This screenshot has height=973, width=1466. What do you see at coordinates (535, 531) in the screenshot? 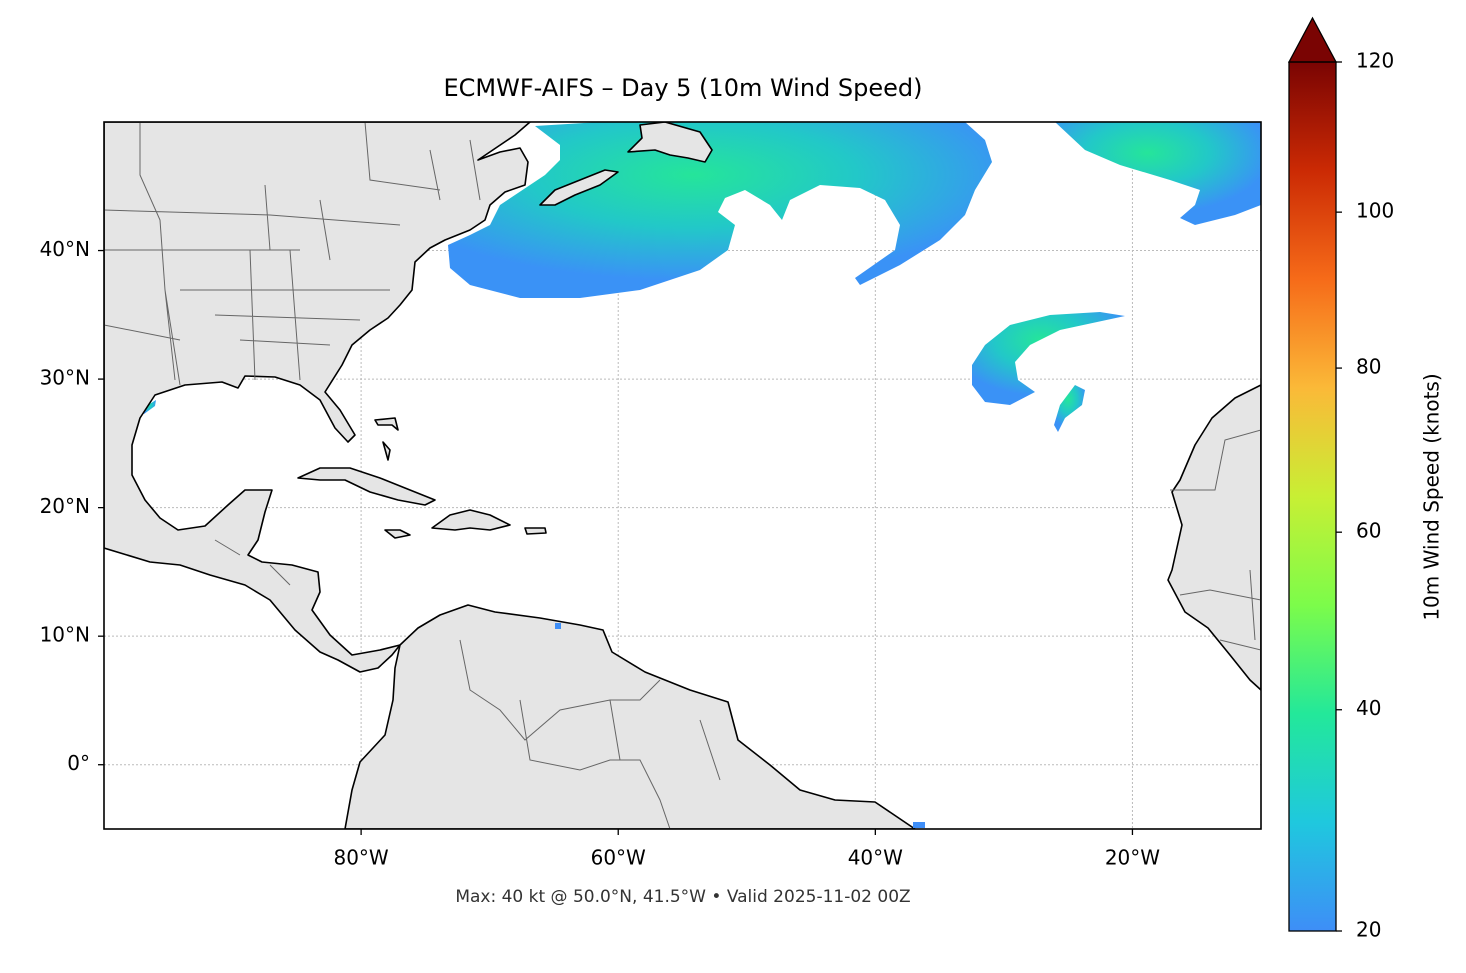
I see `puerto-rico` at bounding box center [535, 531].